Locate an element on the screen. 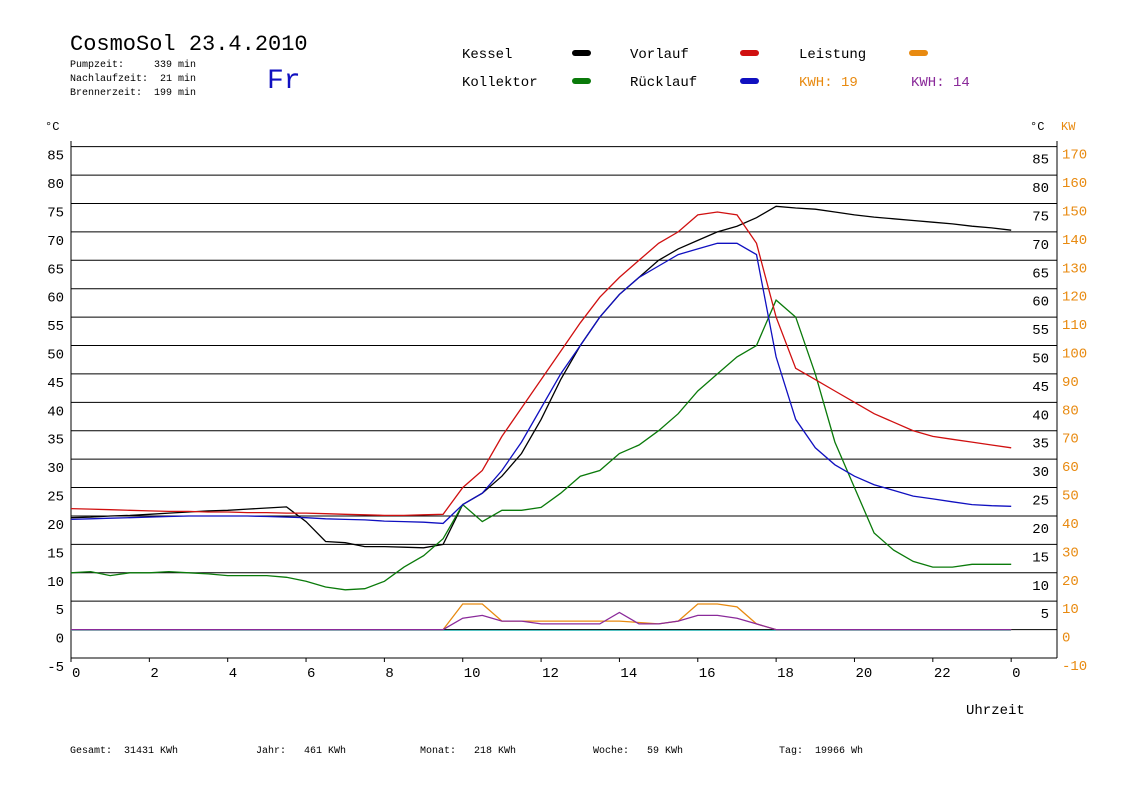  y2-tick-label: 70 is located at coordinates (1070, 440).